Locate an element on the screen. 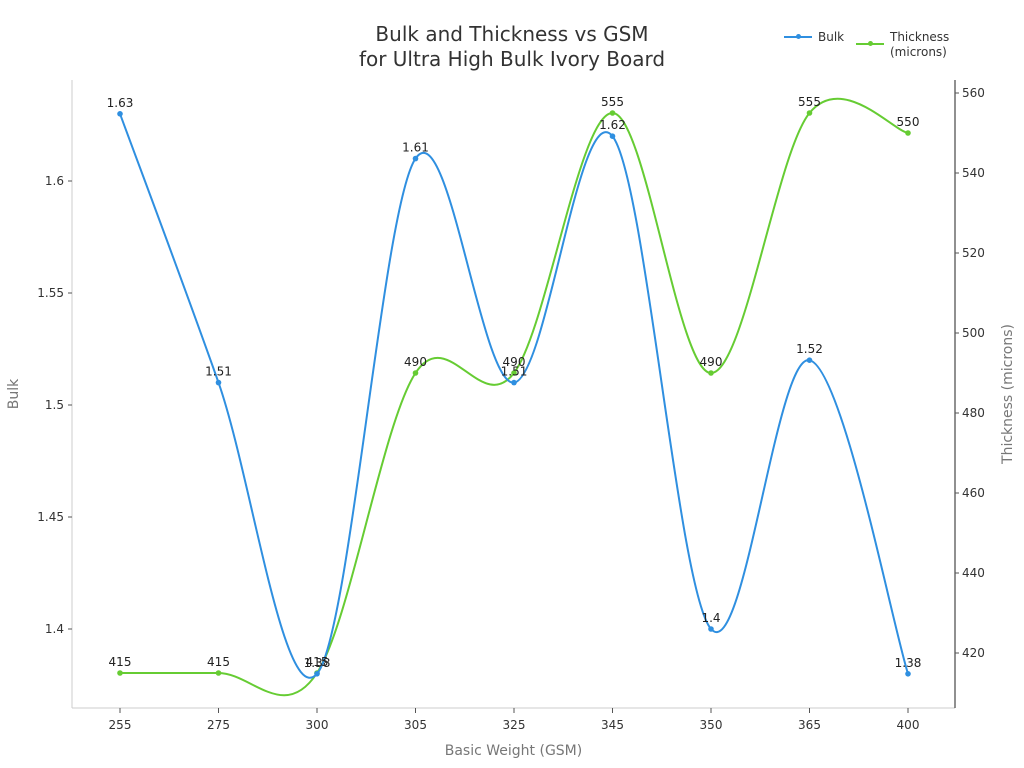 The height and width of the screenshot is (768, 1024). x-tick-label: 275 is located at coordinates (218, 725).